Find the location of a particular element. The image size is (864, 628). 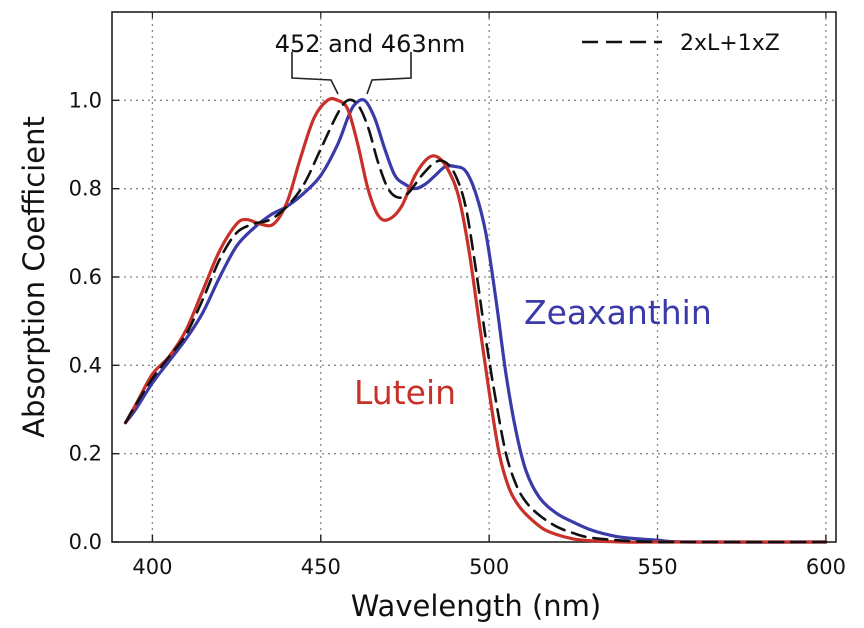

y-tick-label: 0.6 is located at coordinates (85, 277).